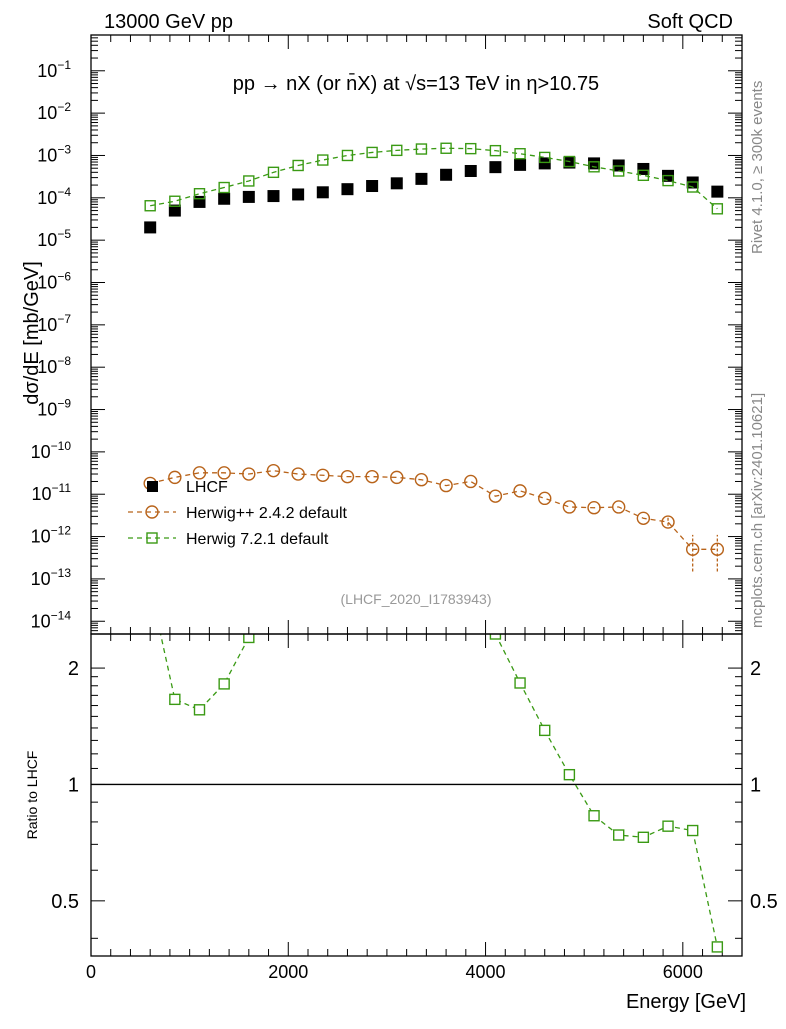  Describe the element at coordinates (755, 669) in the screenshot. I see `ratio-y-tick-label-right: 2` at that location.